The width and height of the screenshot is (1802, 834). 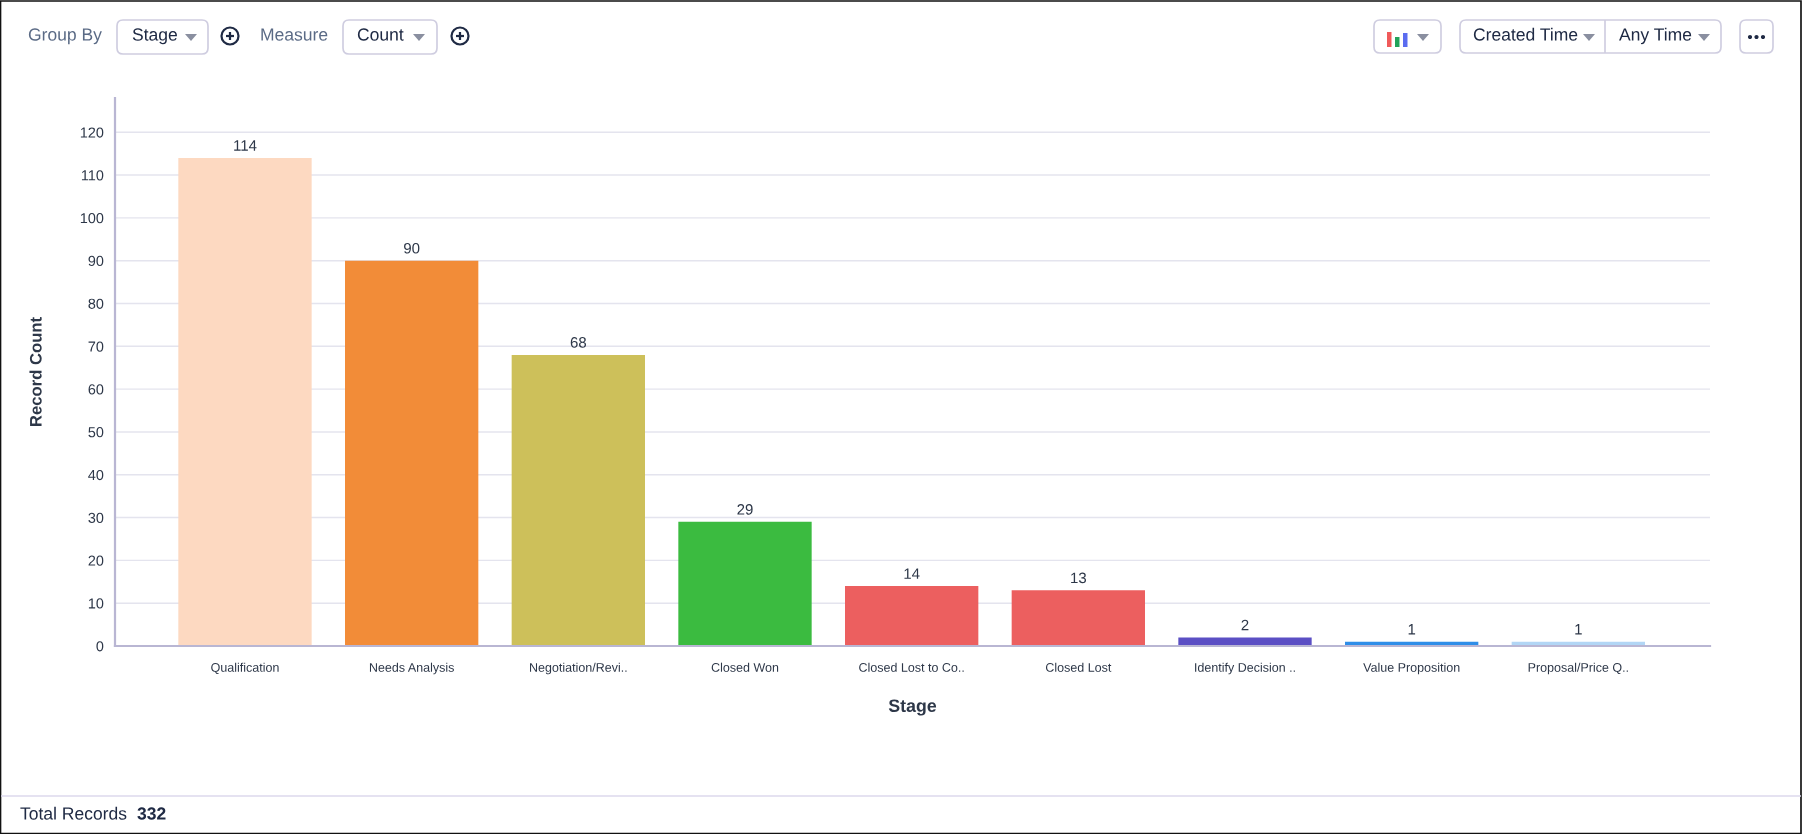 What do you see at coordinates (100, 646) in the screenshot?
I see `y-tick-label: 0` at bounding box center [100, 646].